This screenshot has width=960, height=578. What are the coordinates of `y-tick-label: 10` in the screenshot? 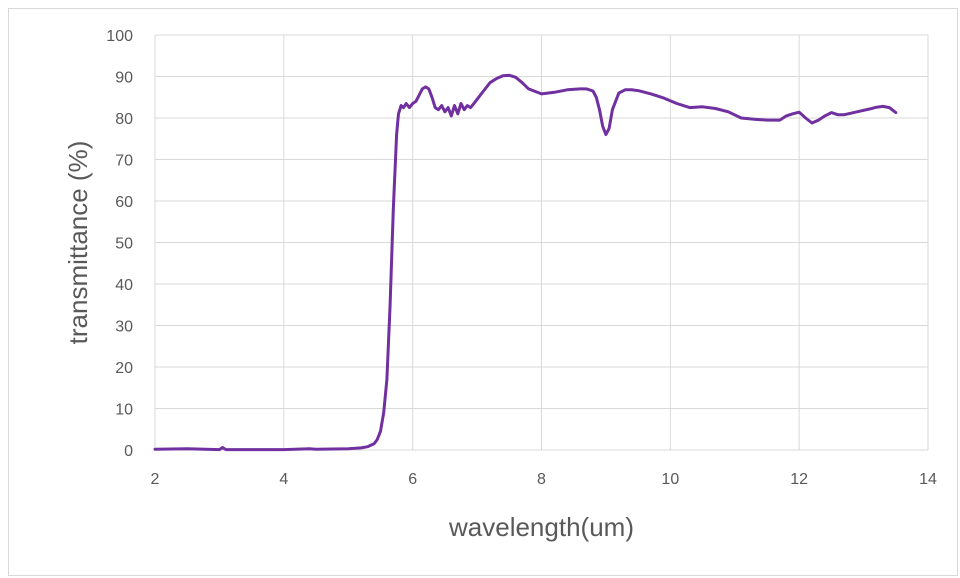 It's located at (124, 410).